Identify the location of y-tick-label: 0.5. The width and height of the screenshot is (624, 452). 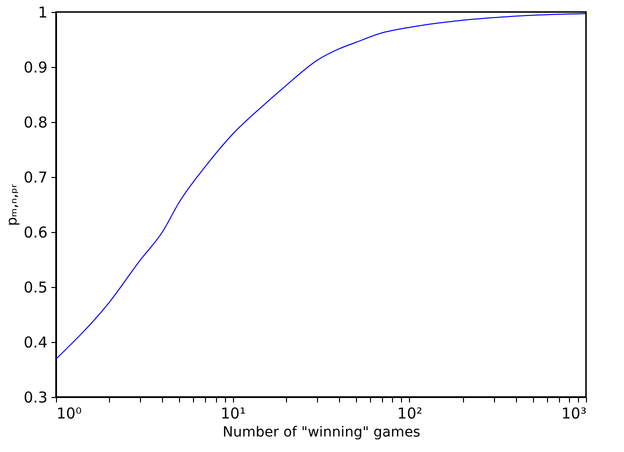
(36, 287).